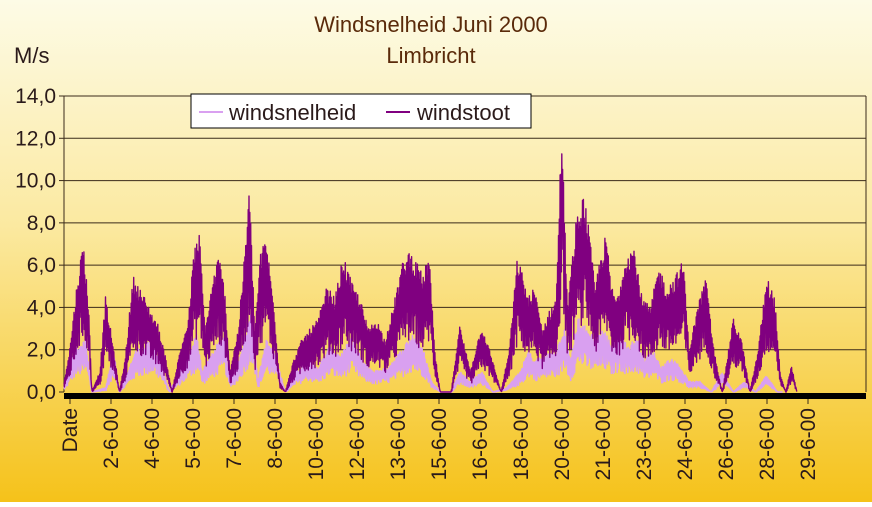 This screenshot has width=872, height=507. I want to click on y-tick-label: 2,0, so click(41, 350).